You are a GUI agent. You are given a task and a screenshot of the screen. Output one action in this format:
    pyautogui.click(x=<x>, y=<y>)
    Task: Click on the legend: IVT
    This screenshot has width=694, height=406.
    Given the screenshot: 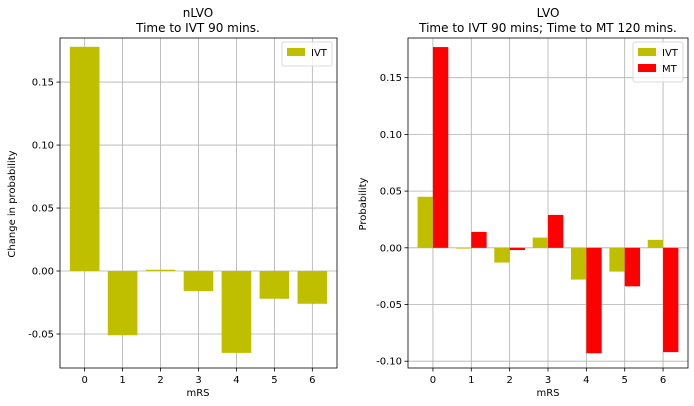 What is the action you would take?
    pyautogui.click(x=307, y=54)
    